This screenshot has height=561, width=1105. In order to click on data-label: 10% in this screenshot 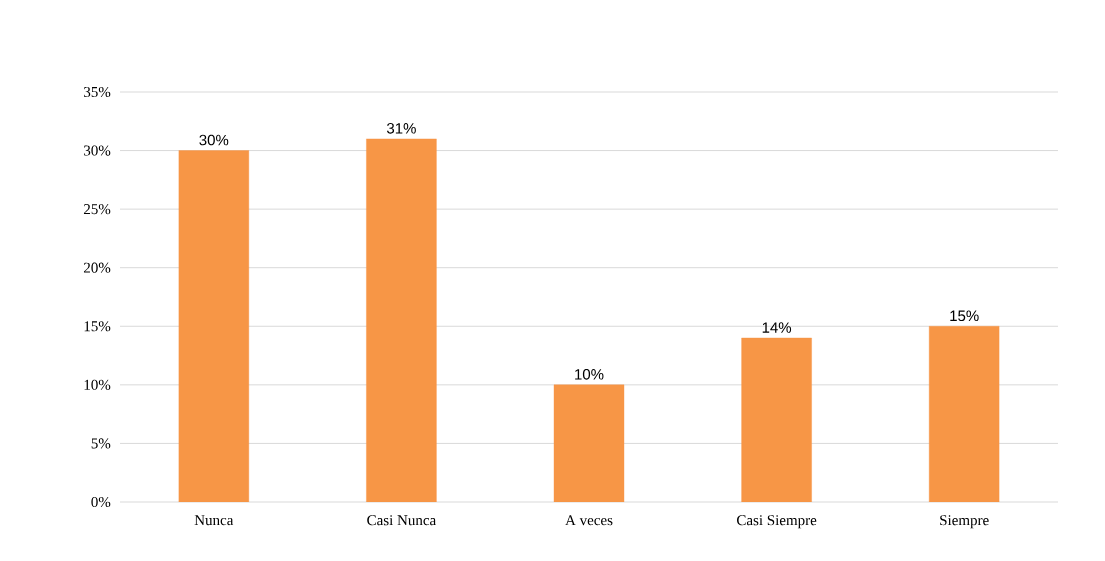, I will do `click(589, 374)`.